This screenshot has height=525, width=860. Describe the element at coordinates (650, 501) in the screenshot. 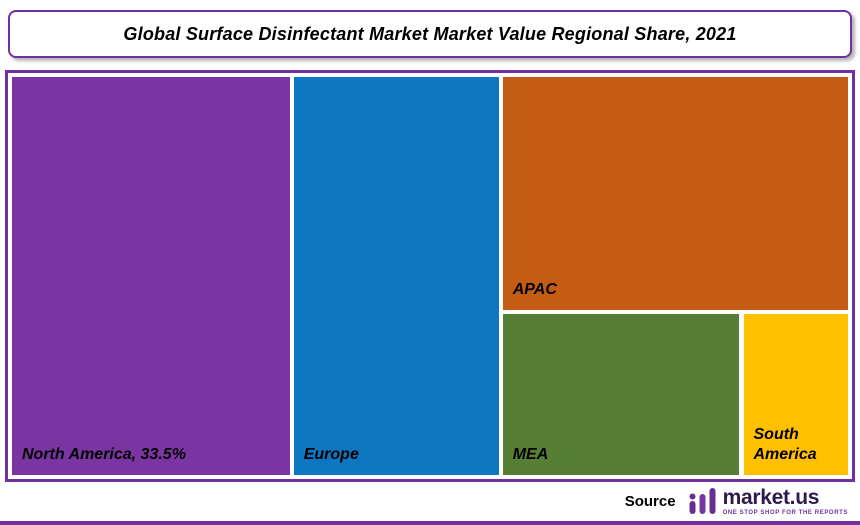

I see `source-label: Source` at that location.